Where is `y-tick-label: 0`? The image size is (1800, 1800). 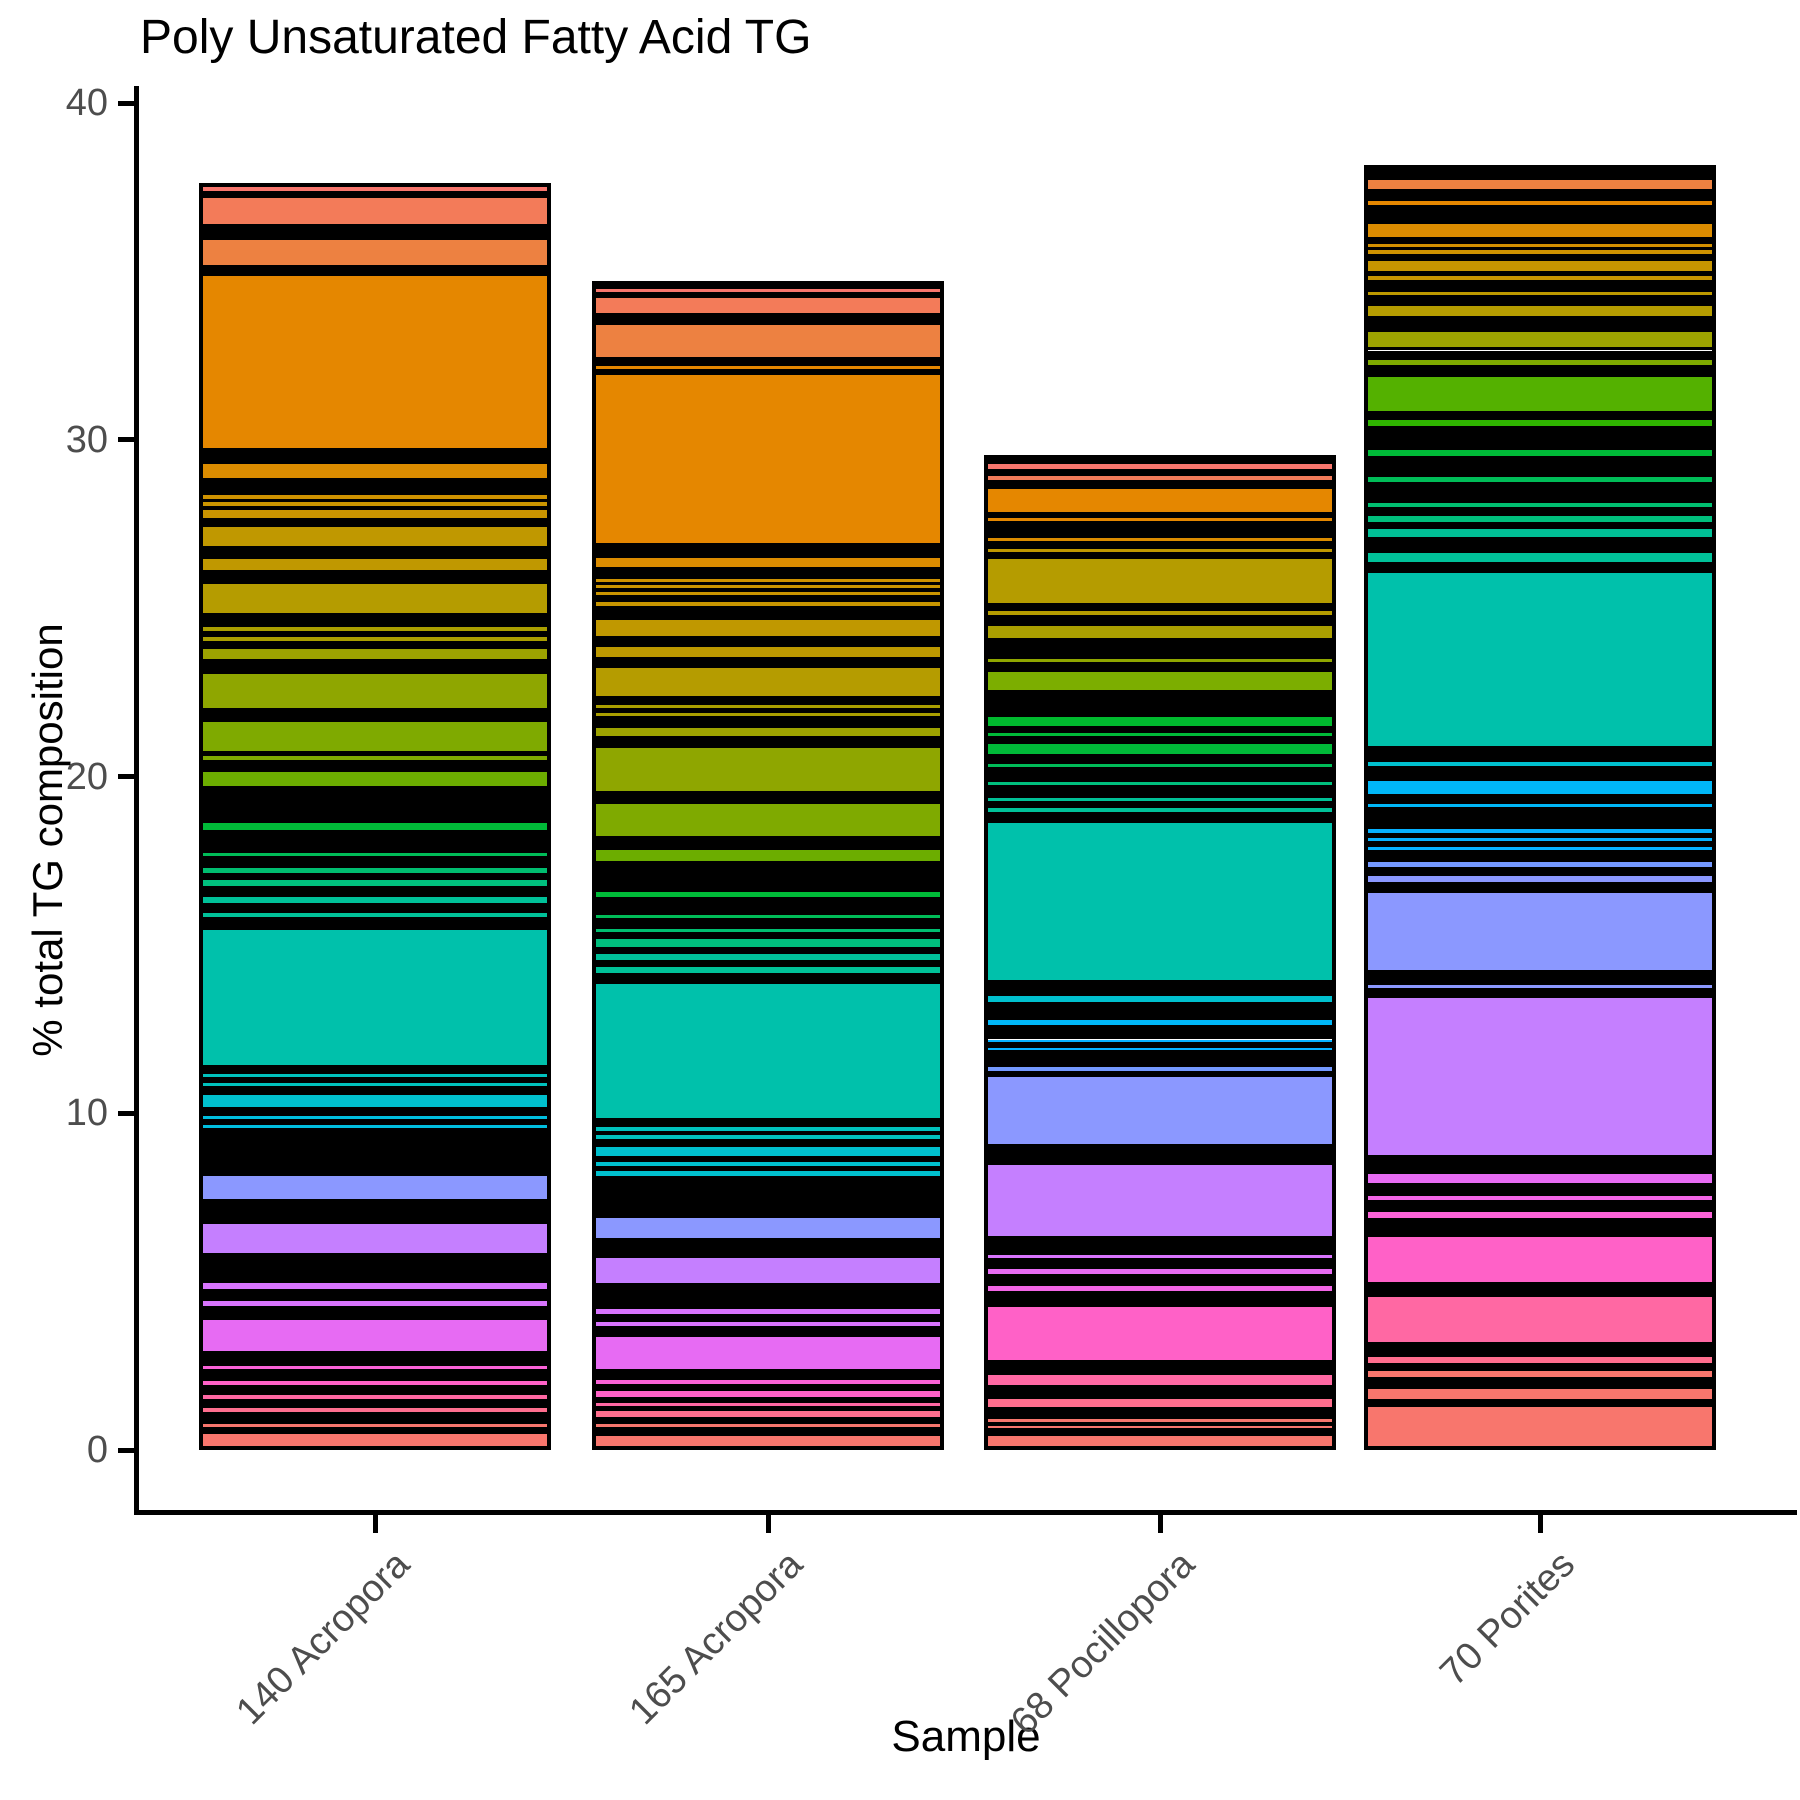 y-tick-label: 0 is located at coordinates (97, 1450).